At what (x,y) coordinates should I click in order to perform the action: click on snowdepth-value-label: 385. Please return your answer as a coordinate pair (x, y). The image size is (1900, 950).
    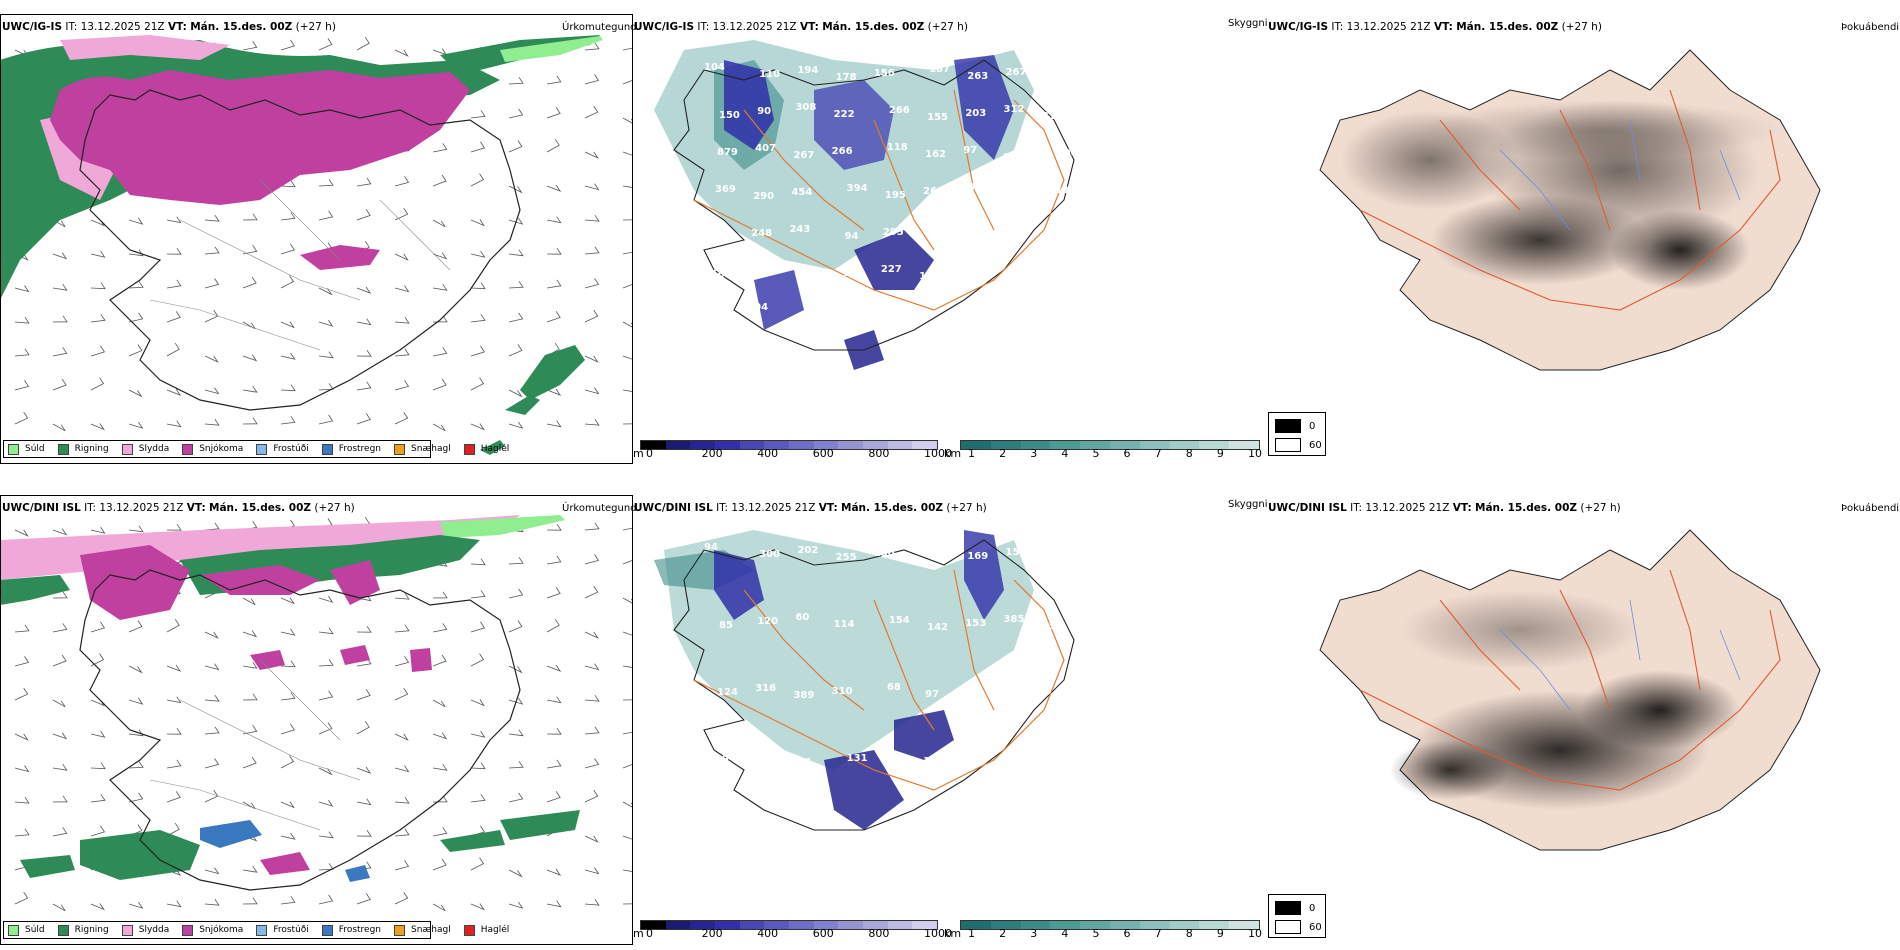
    Looking at the image, I should click on (1014, 619).